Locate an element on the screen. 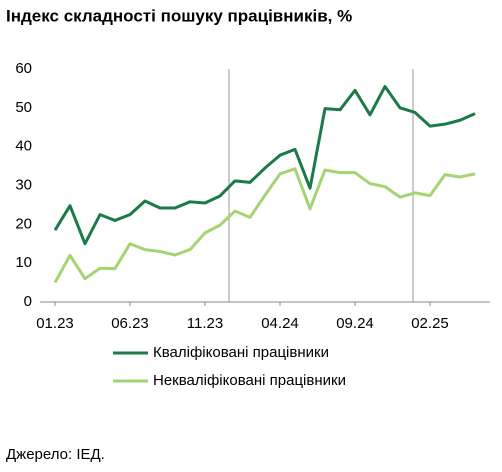  y-tick-label: 30 is located at coordinates (23, 184).